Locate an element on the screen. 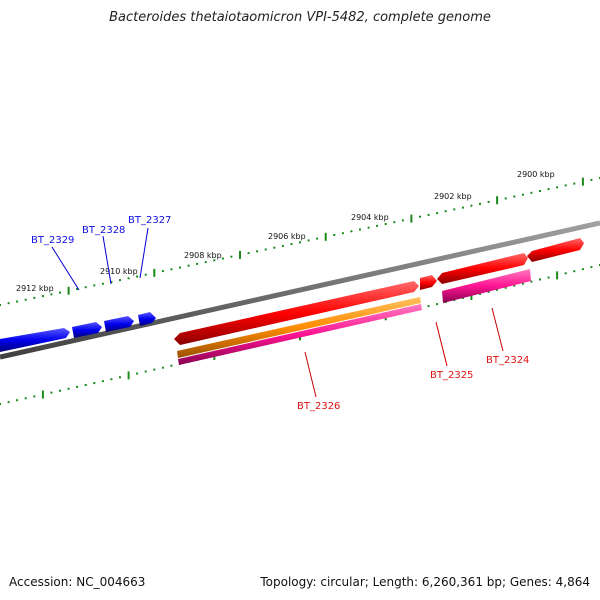 The image size is (600, 600). leader-bt2327 is located at coordinates (144, 253).